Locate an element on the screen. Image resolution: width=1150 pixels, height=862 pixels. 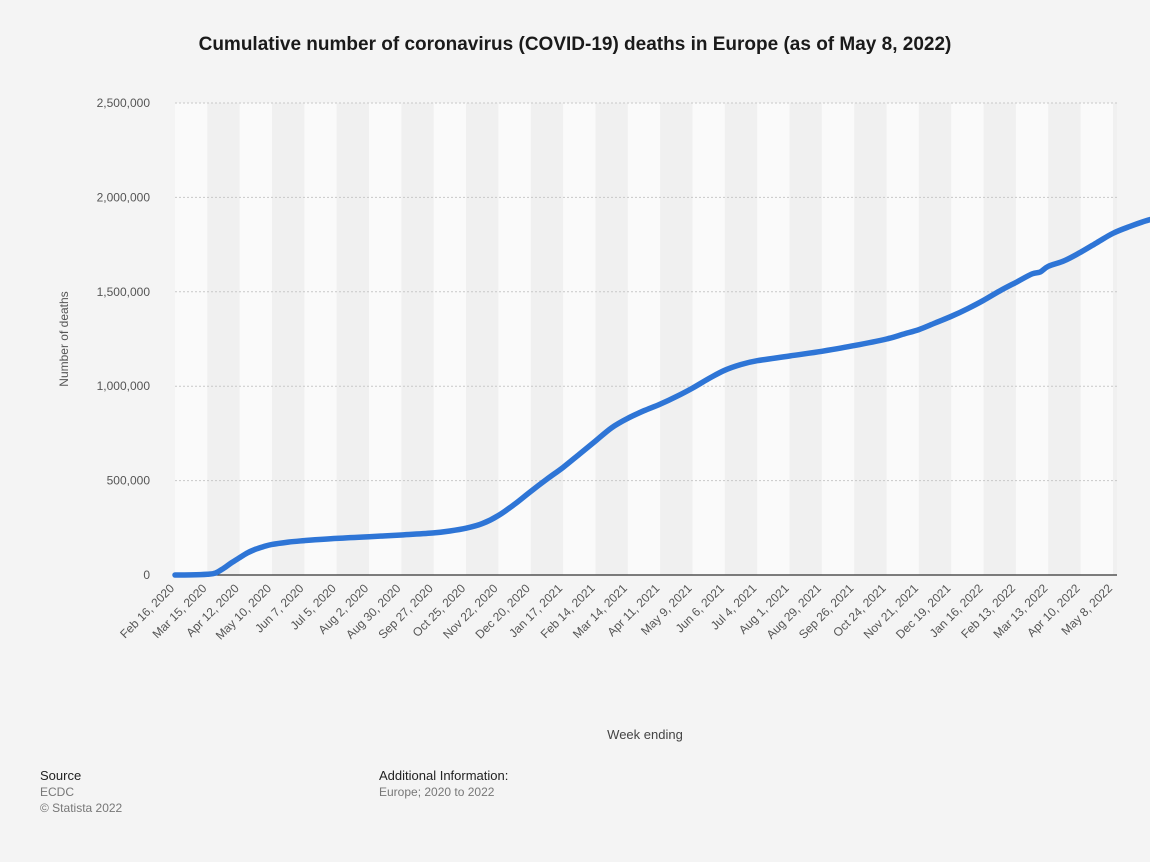
y-tick-label: 0 is located at coordinates (146, 575).